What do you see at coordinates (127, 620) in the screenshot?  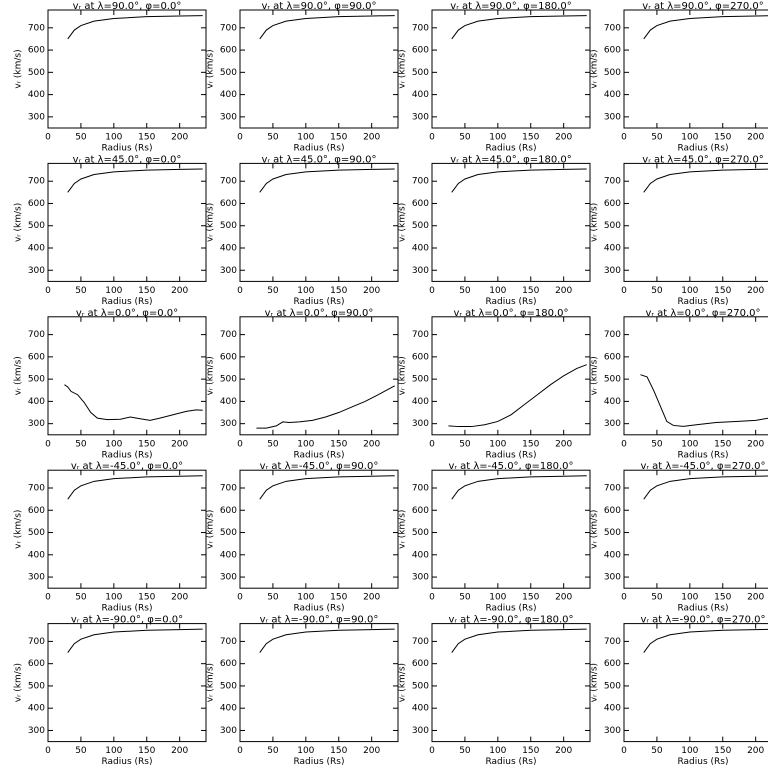 I see `chart-title: vᵣ at λ=-90.0°, φ=0.0°` at bounding box center [127, 620].